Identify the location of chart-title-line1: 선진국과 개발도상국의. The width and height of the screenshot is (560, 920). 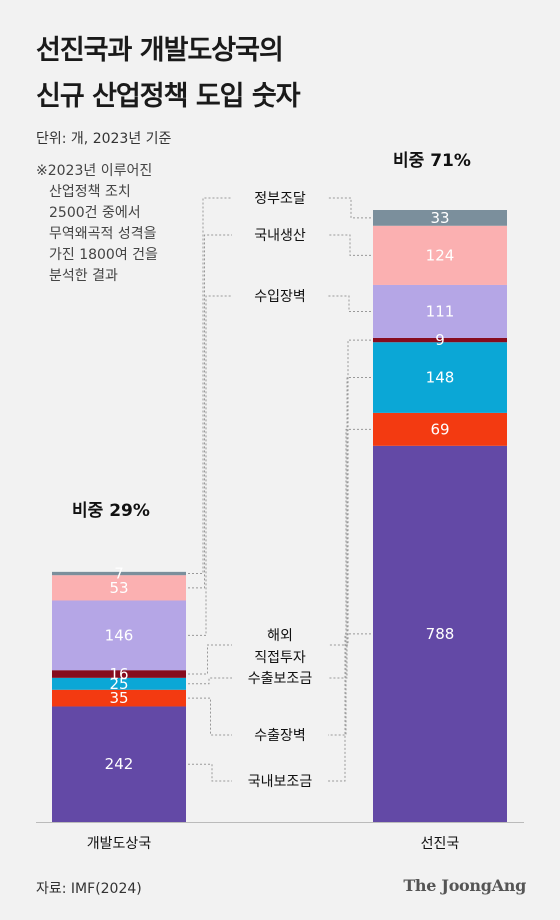
(160, 50).